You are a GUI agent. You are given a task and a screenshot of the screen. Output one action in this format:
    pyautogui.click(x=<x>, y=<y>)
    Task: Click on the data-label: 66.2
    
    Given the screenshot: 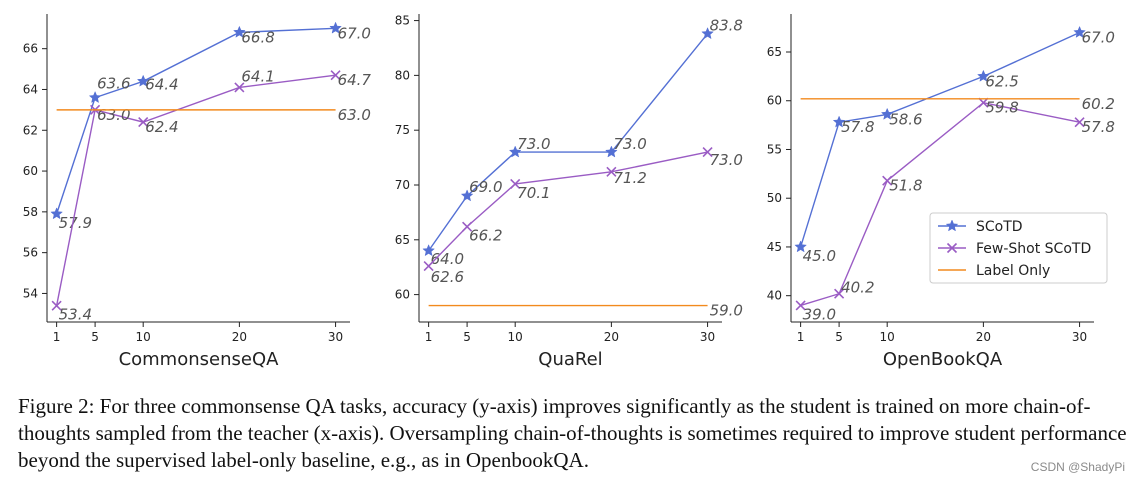 What is the action you would take?
    pyautogui.click(x=485, y=236)
    